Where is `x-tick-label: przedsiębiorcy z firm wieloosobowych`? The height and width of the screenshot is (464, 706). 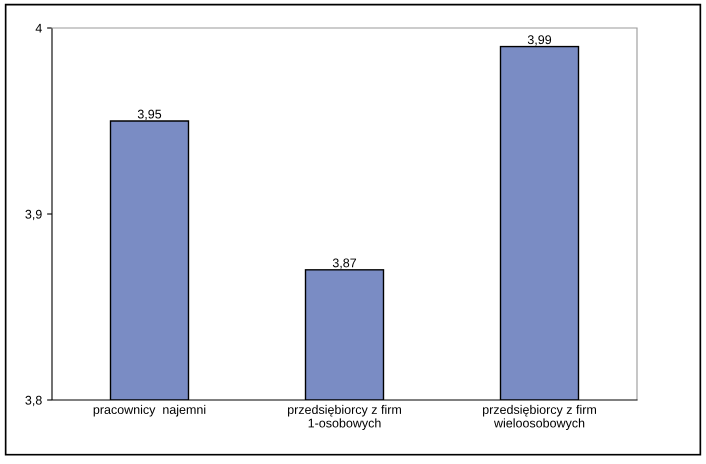 x-tick-label: przedsiębiorcy z firm wieloosobowych is located at coordinates (539, 417).